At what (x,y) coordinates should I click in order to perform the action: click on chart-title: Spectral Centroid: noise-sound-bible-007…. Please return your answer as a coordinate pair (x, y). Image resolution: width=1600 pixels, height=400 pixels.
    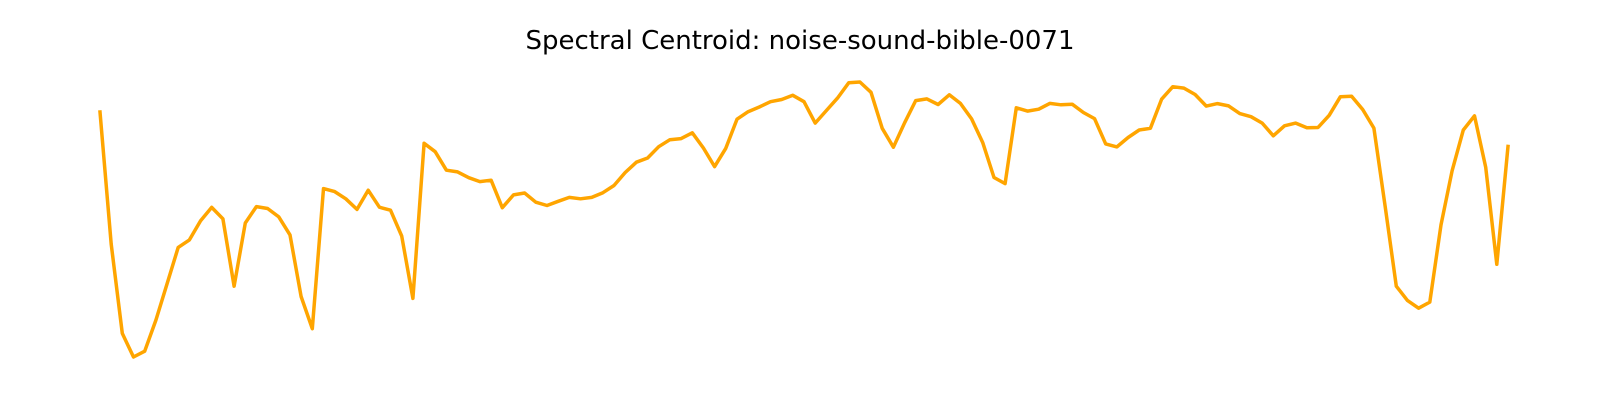
    Looking at the image, I should click on (800, 41).